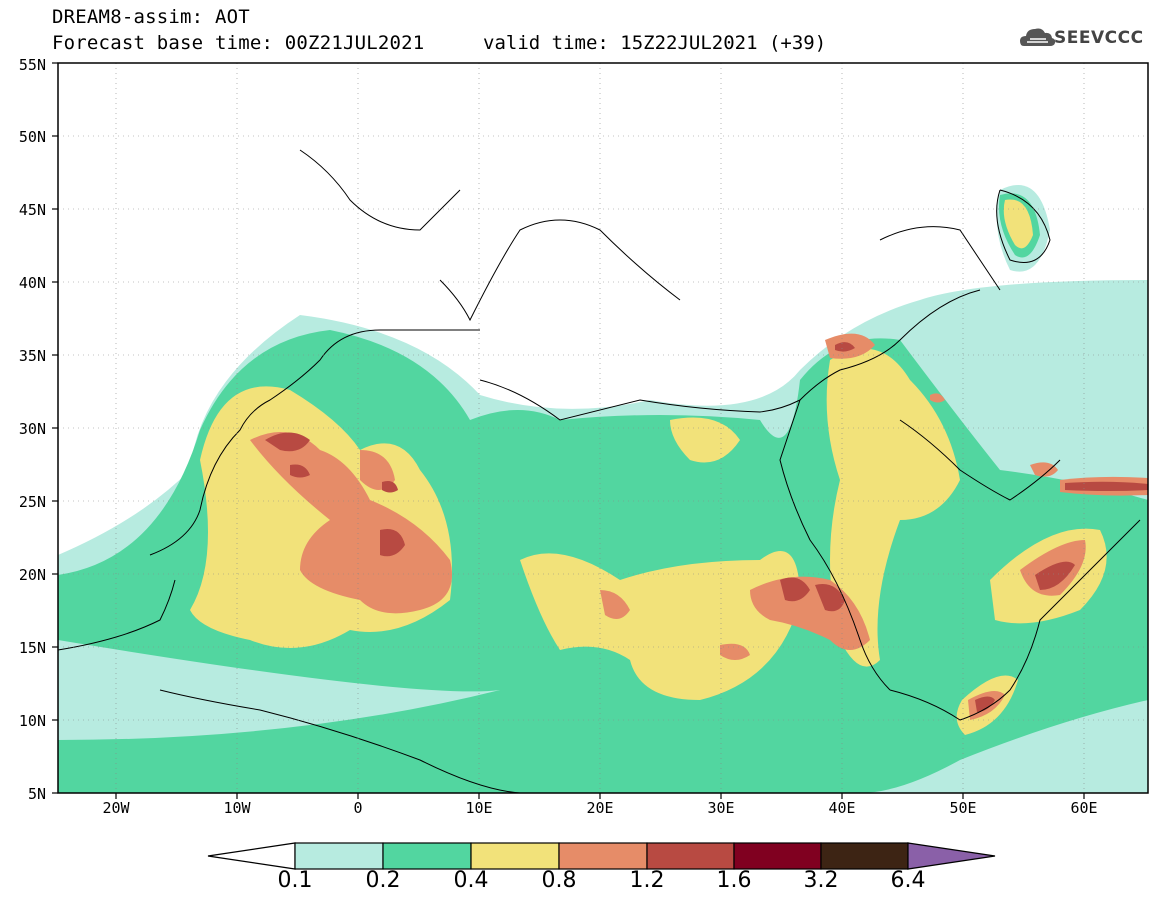  I want to click on colorbar-label: 1.2, so click(647, 880).